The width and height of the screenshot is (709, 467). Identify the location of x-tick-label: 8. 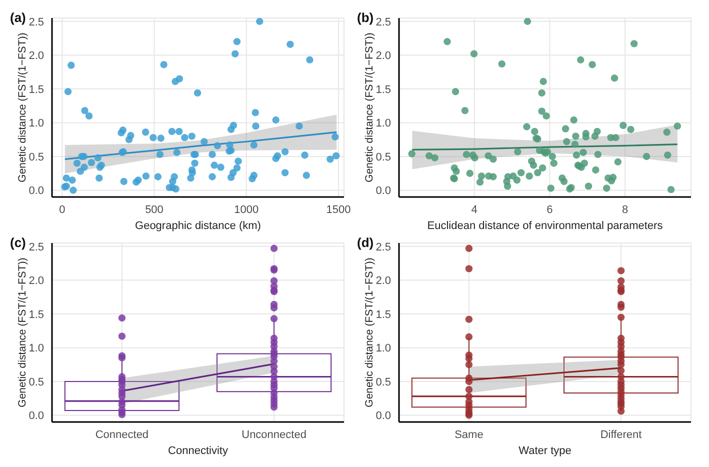
(625, 210).